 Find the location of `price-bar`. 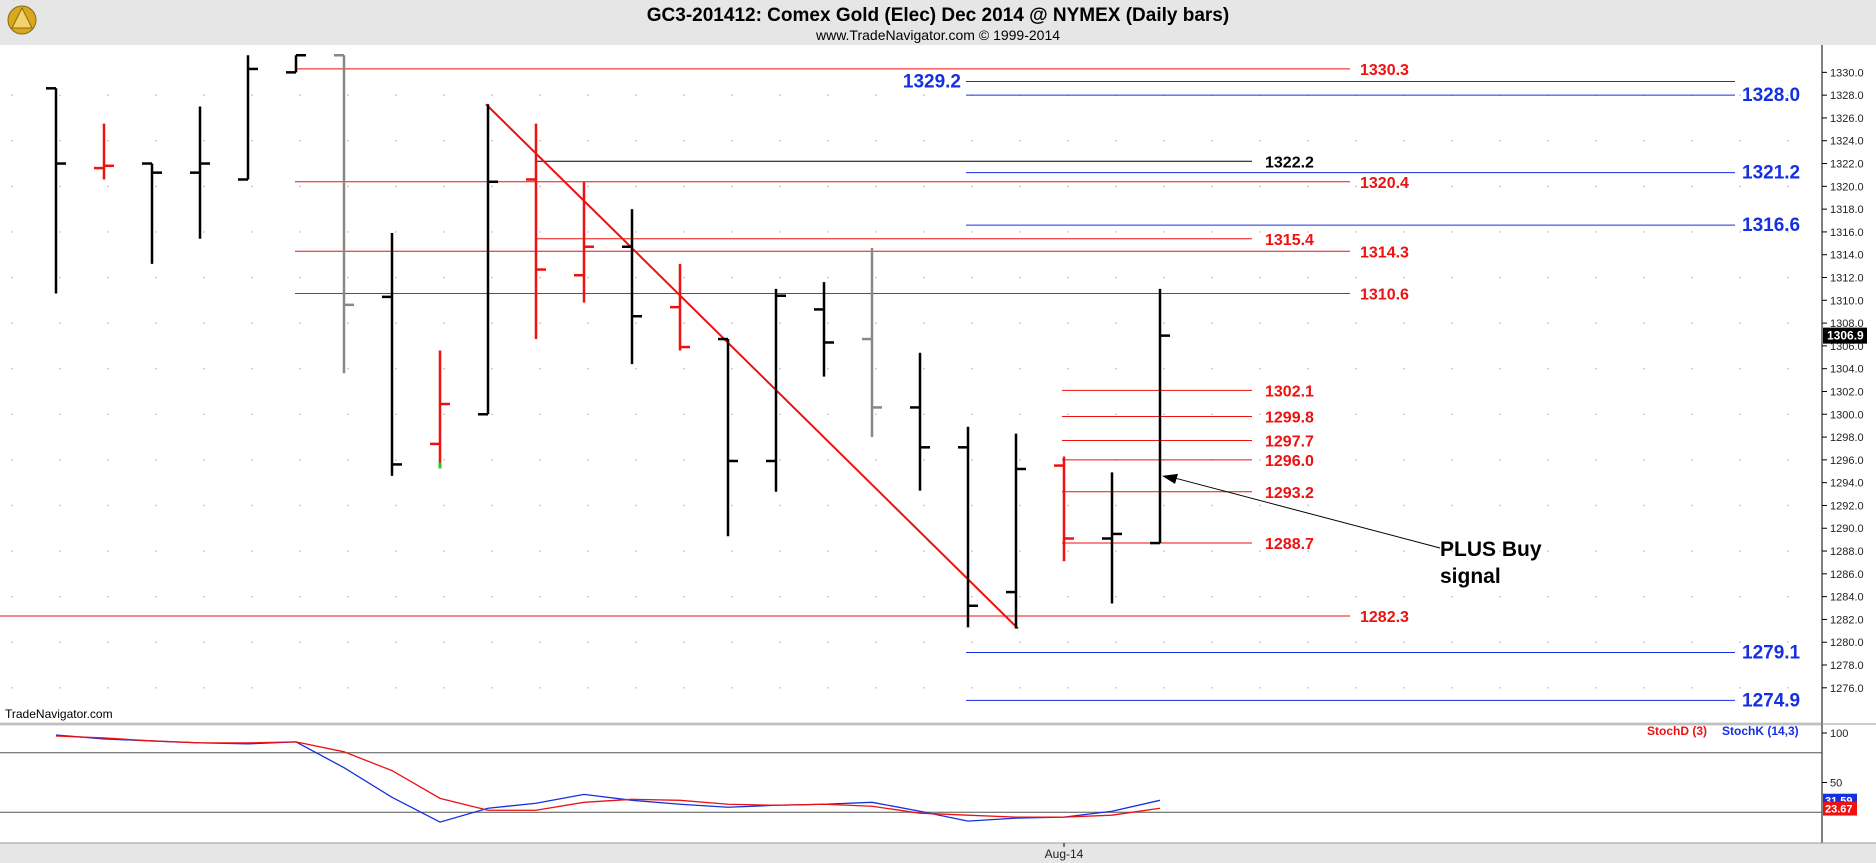

price-bar is located at coordinates (488, 260).